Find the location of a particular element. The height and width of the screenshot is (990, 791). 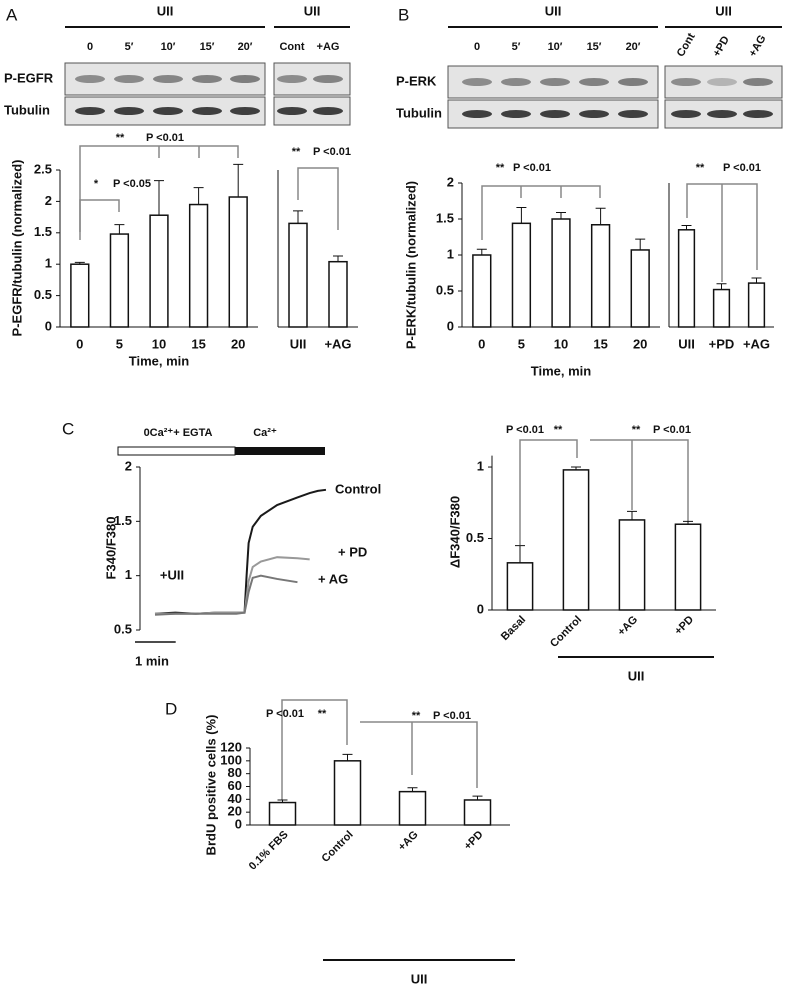

x-tick-label: Control is located at coordinates (566, 632).